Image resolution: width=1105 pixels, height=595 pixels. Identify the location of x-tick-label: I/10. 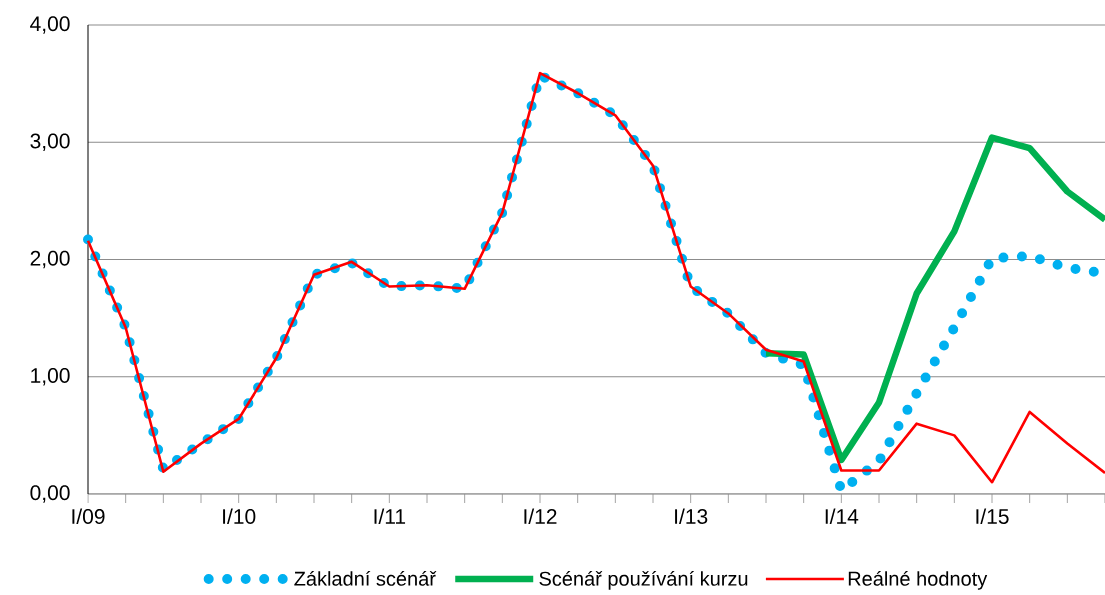
(239, 516).